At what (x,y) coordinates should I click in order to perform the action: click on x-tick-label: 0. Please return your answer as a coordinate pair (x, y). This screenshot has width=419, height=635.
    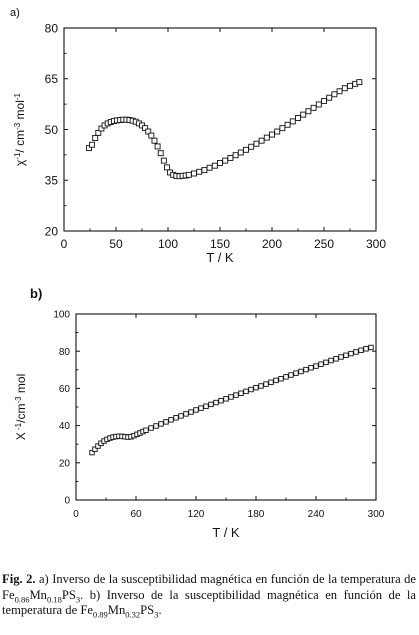
    Looking at the image, I should click on (76, 514).